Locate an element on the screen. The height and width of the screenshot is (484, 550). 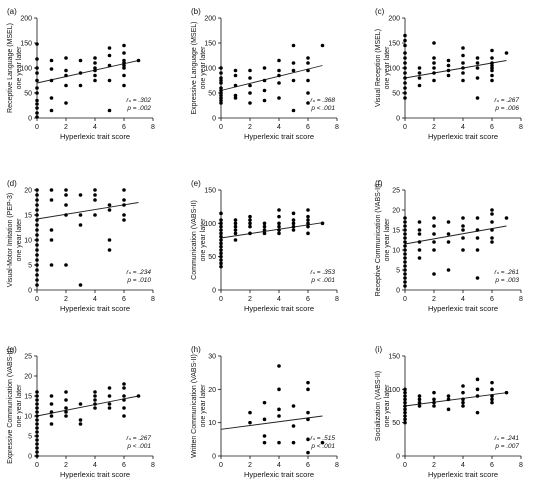
y-tick-label: 30 is located at coordinates (212, 357).